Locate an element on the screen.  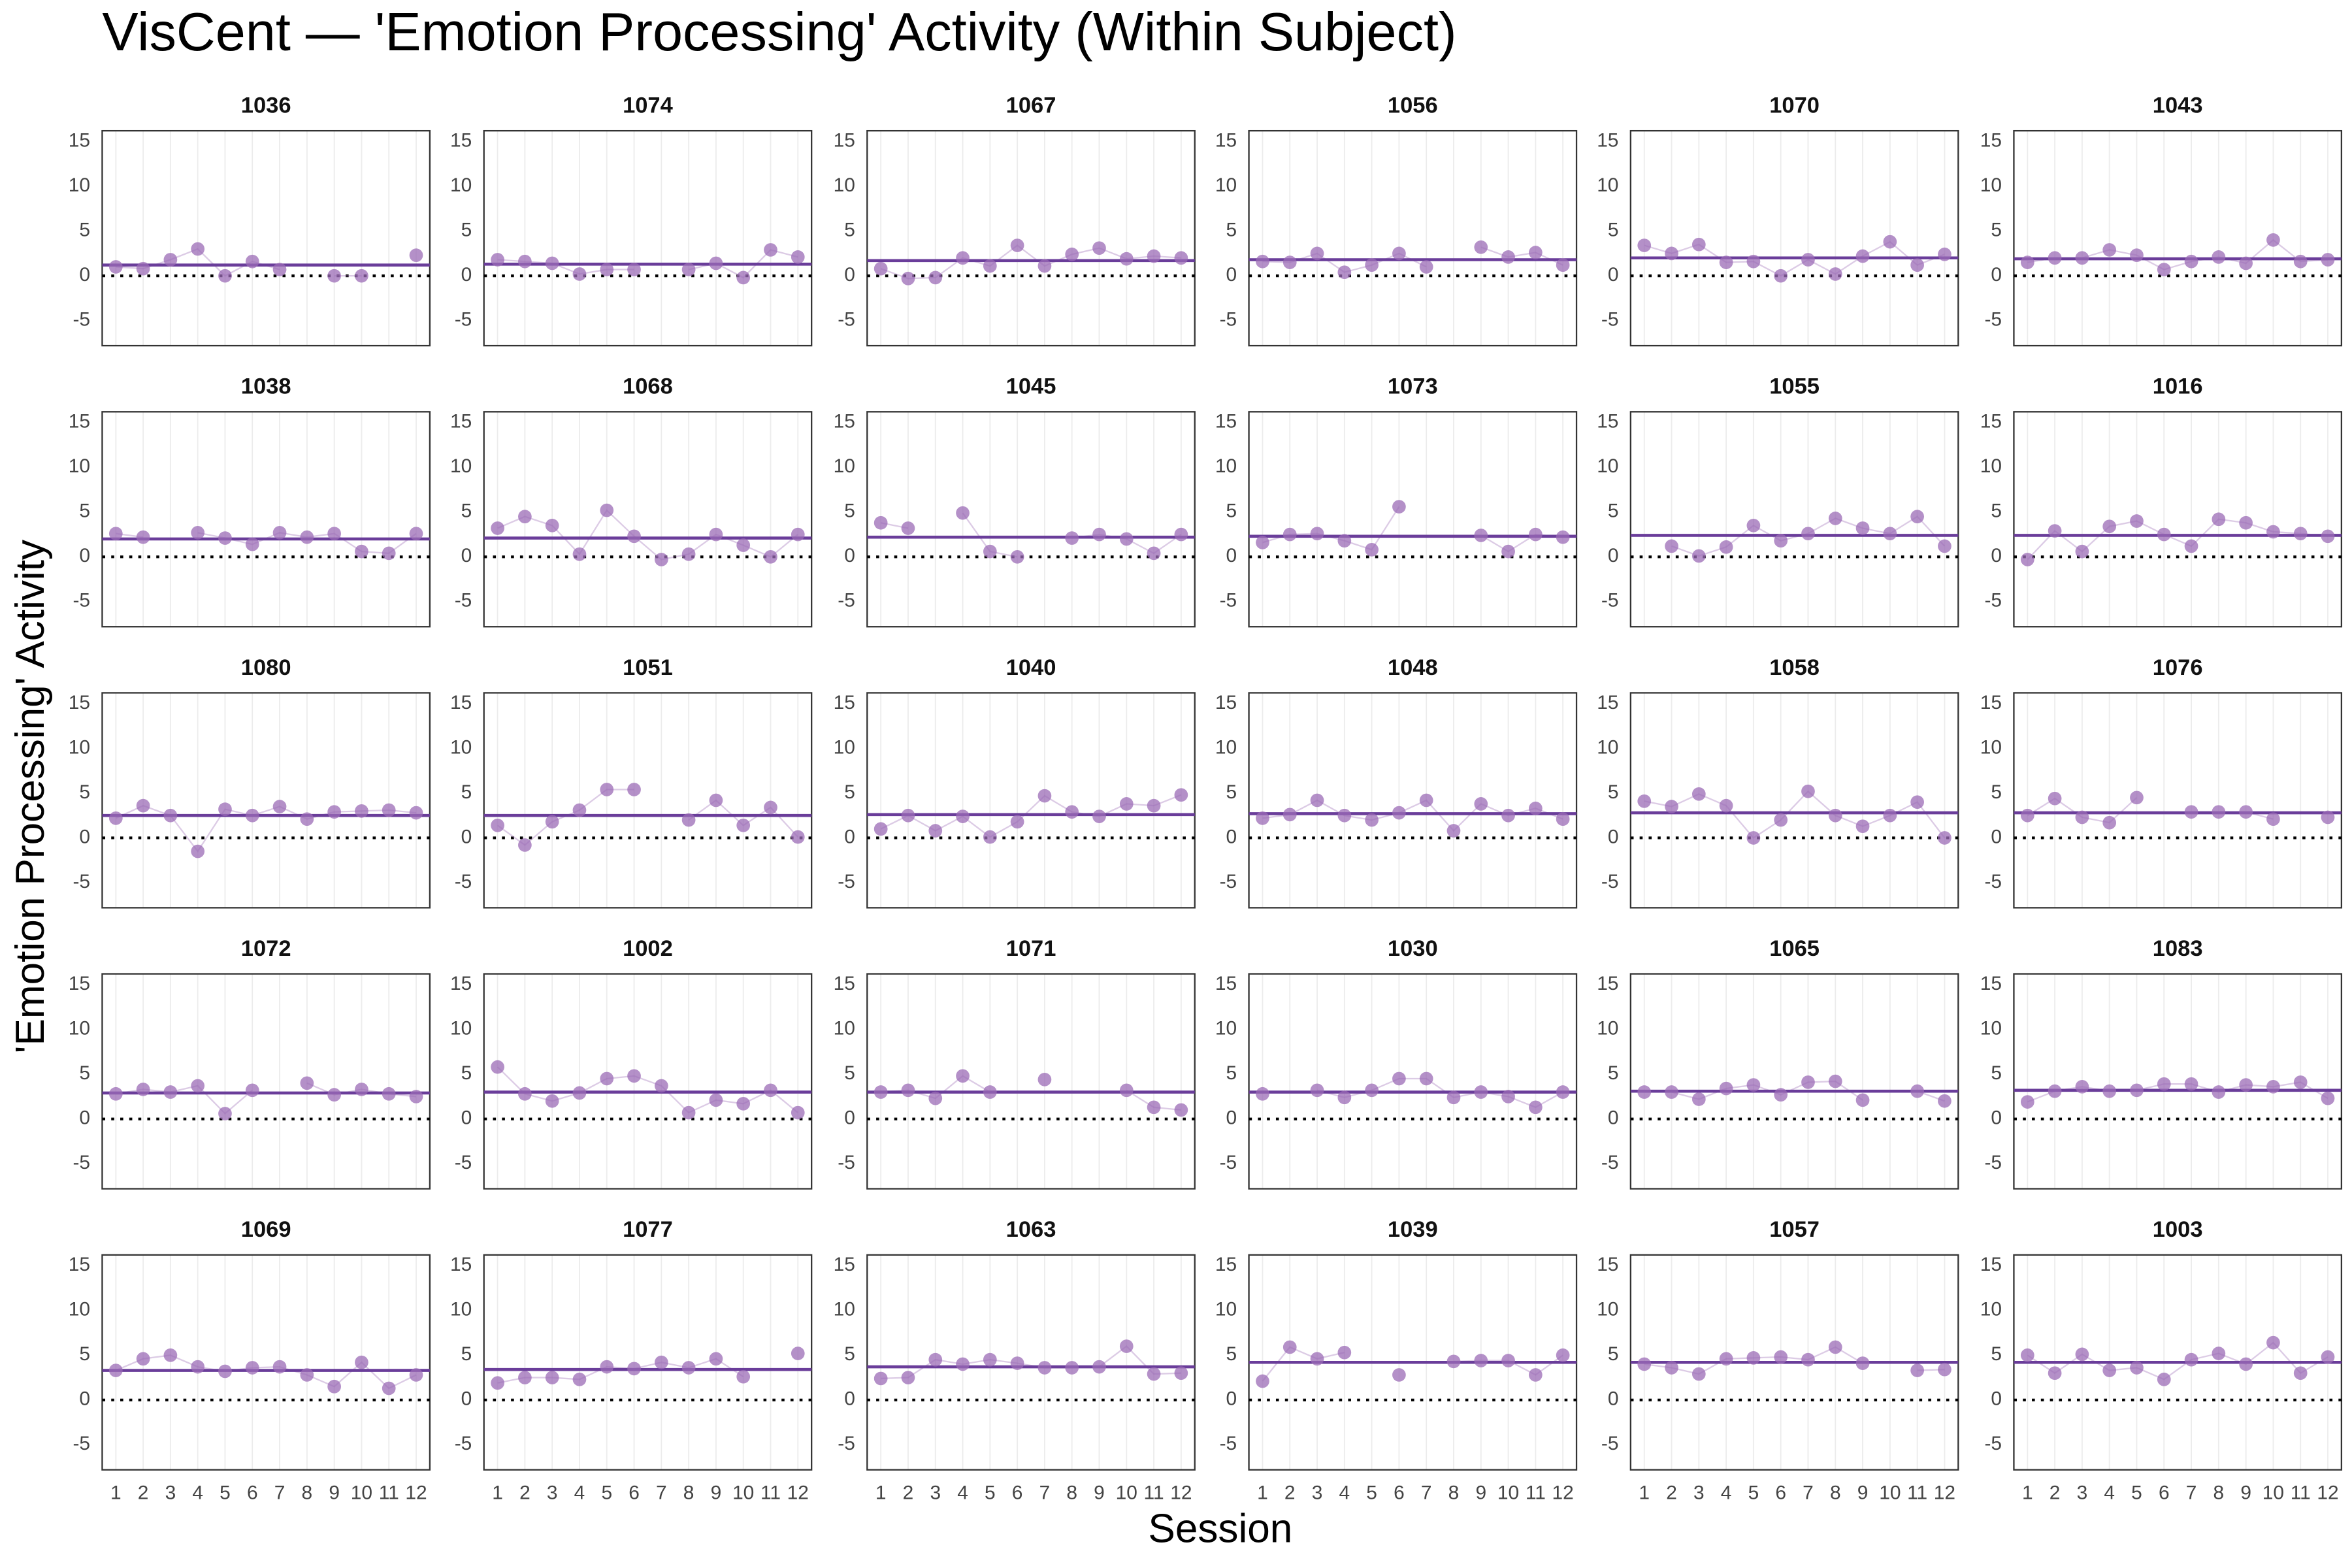
panel-title: 1003 is located at coordinates (2178, 1229).